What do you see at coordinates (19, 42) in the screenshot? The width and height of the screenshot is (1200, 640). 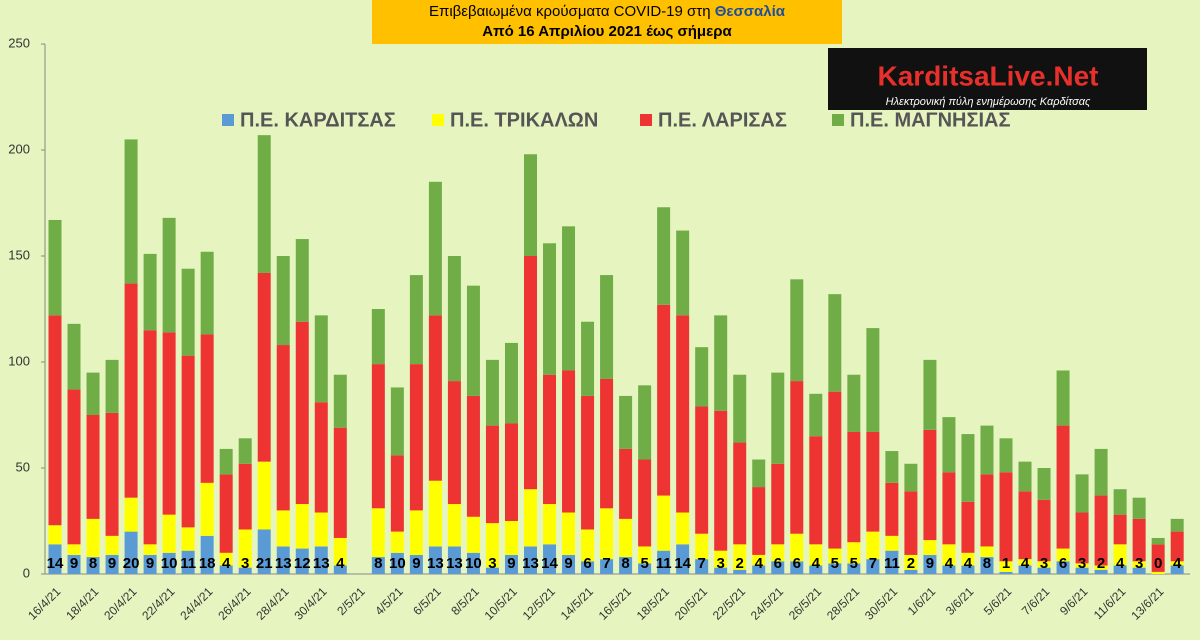 I see `y-tick-label: 250` at bounding box center [19, 42].